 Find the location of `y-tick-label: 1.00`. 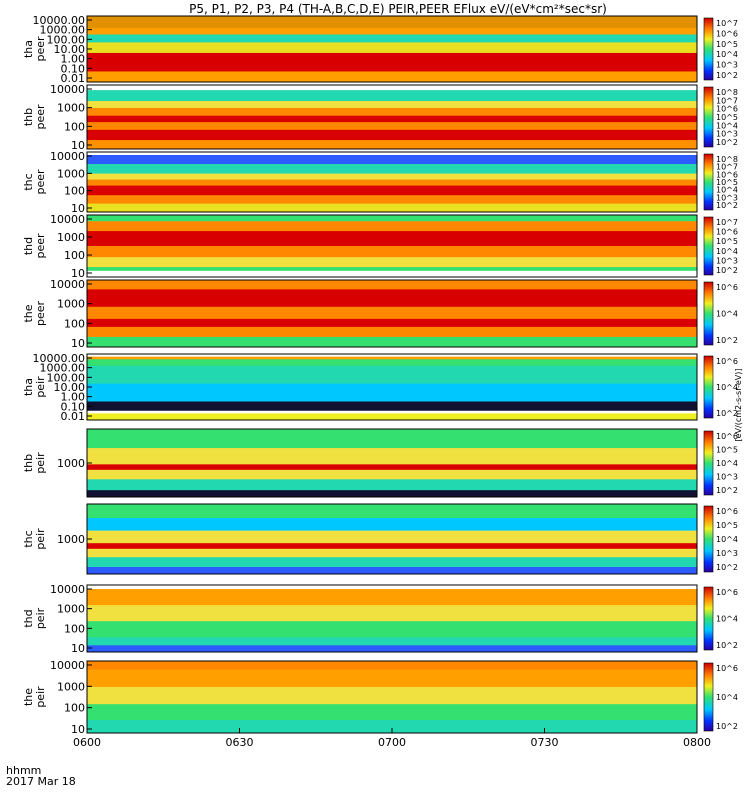

y-tick-label: 1.00 is located at coordinates (73, 397).